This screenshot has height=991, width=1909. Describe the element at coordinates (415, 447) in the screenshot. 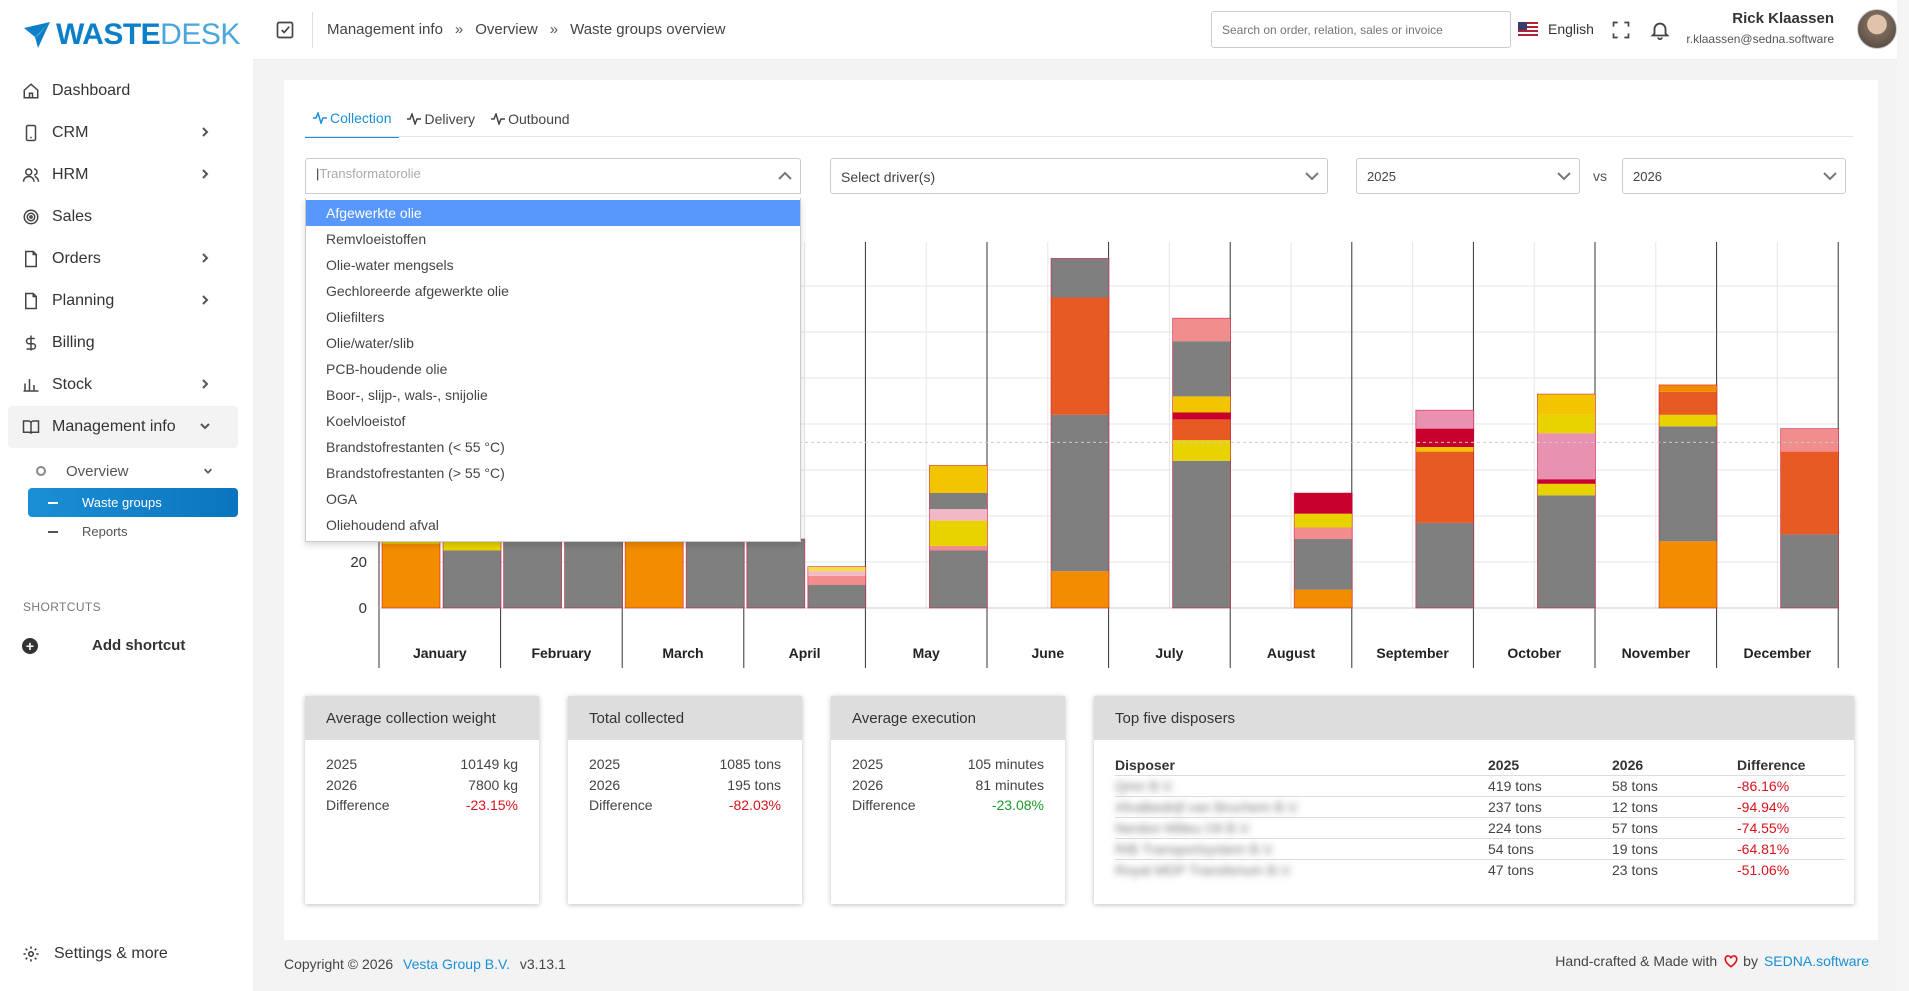

I see `dropdown-option: Brandstofrestanten (< 55 °C)` at that location.